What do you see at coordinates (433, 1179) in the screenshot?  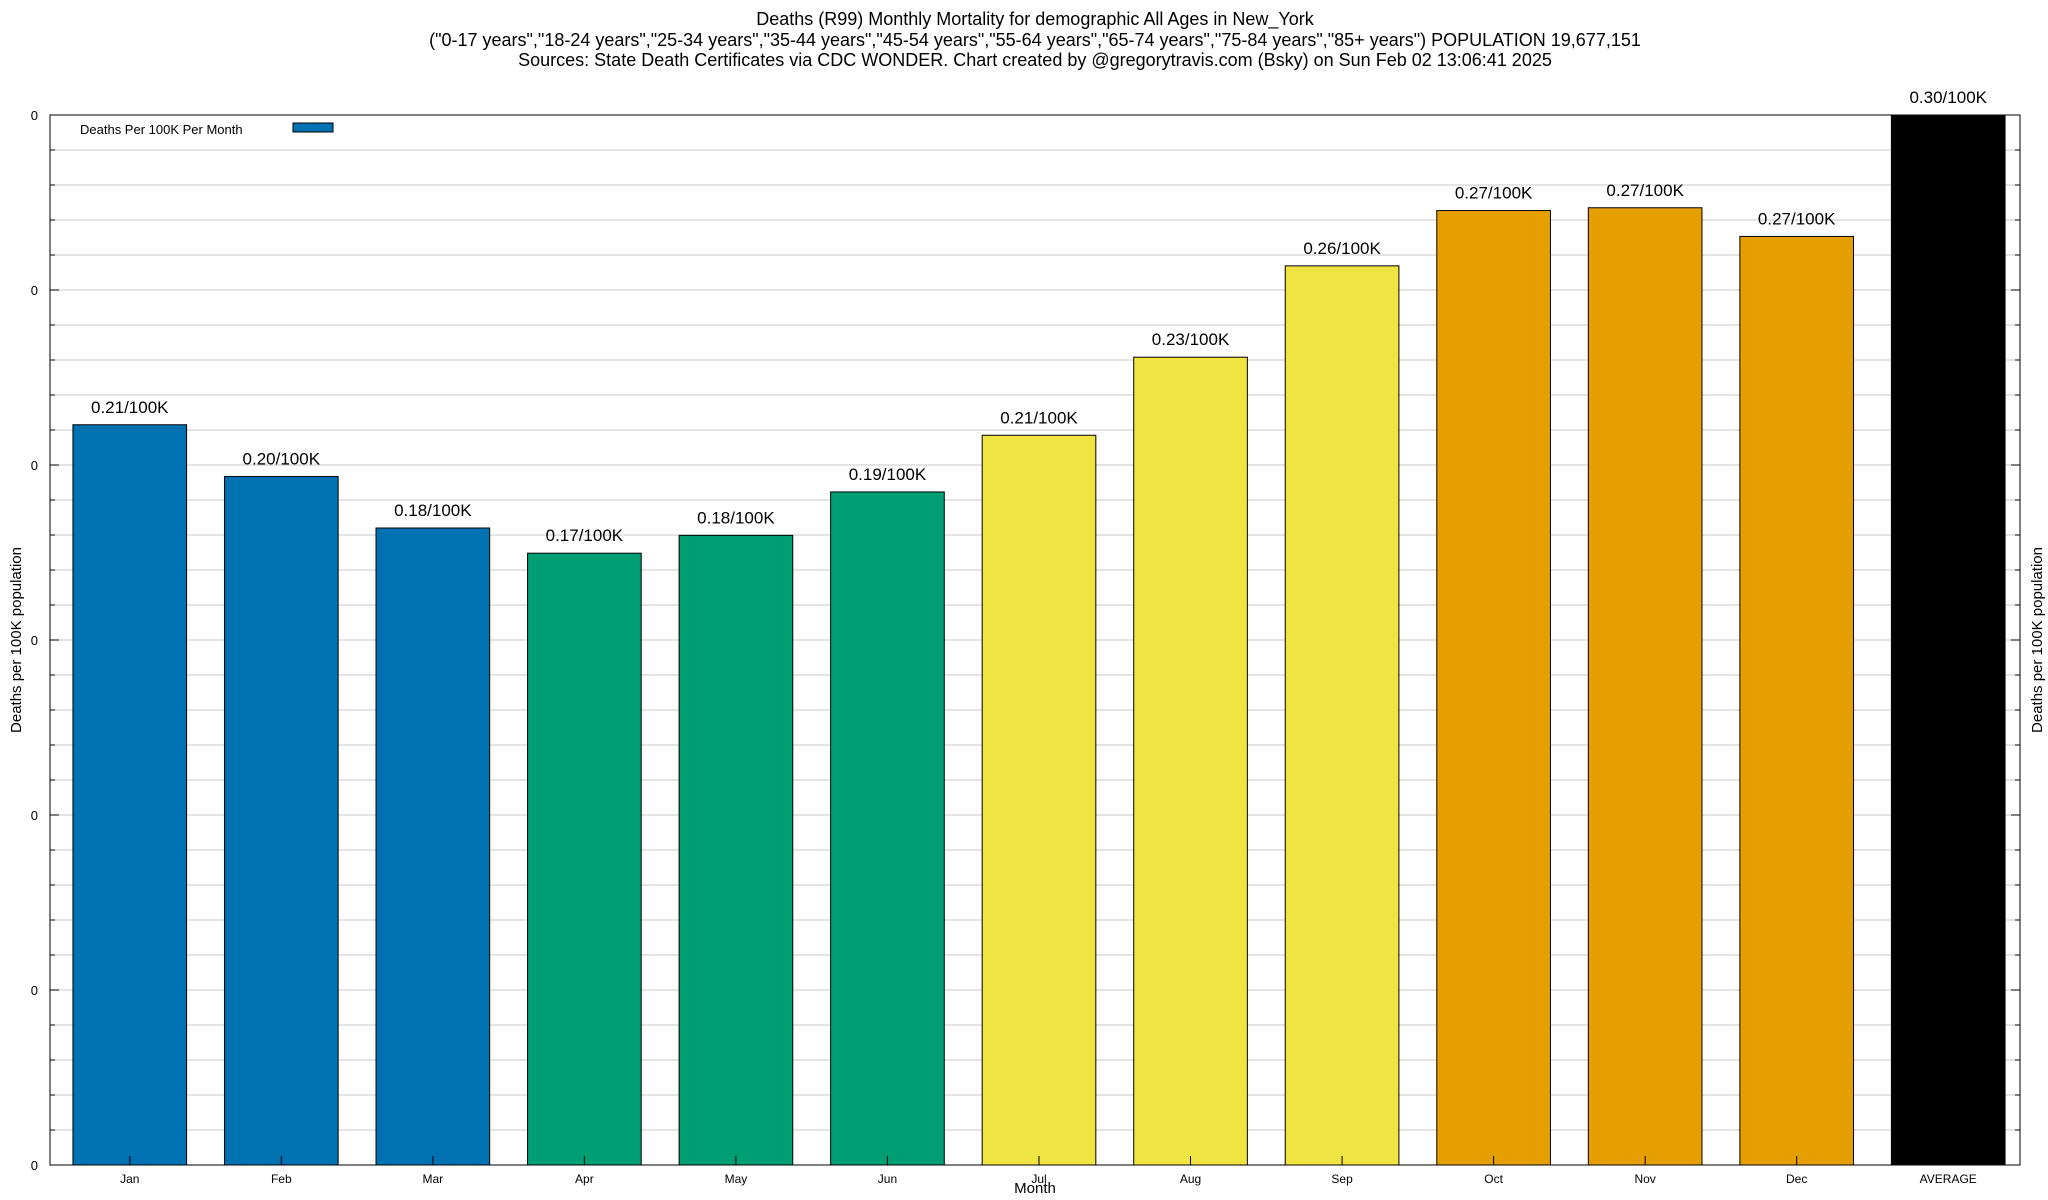 I see `x-tick-label: Mar` at bounding box center [433, 1179].